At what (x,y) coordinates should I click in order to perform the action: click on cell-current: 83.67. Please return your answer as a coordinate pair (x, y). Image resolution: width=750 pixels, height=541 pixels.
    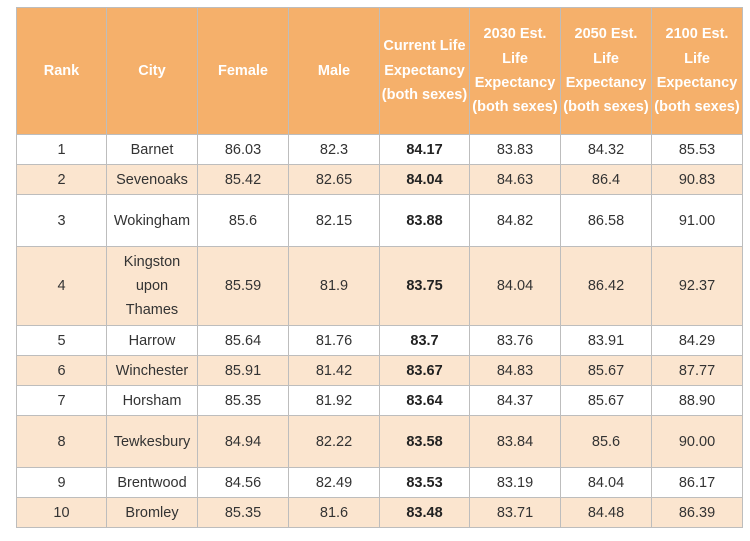
    Looking at the image, I should click on (424, 370).